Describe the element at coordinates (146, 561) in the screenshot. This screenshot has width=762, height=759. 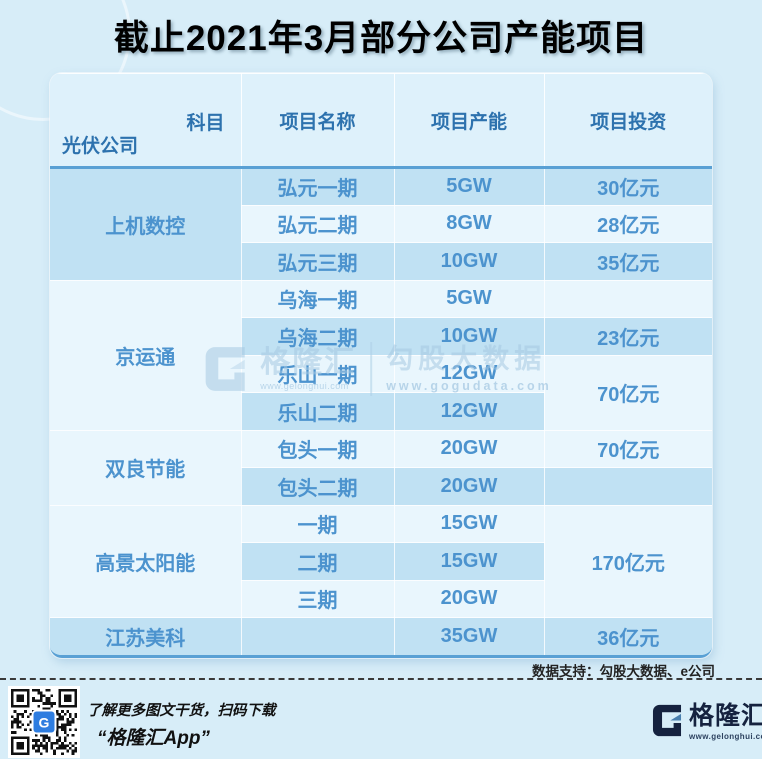
I see `company-cell: 高景太阳能` at that location.